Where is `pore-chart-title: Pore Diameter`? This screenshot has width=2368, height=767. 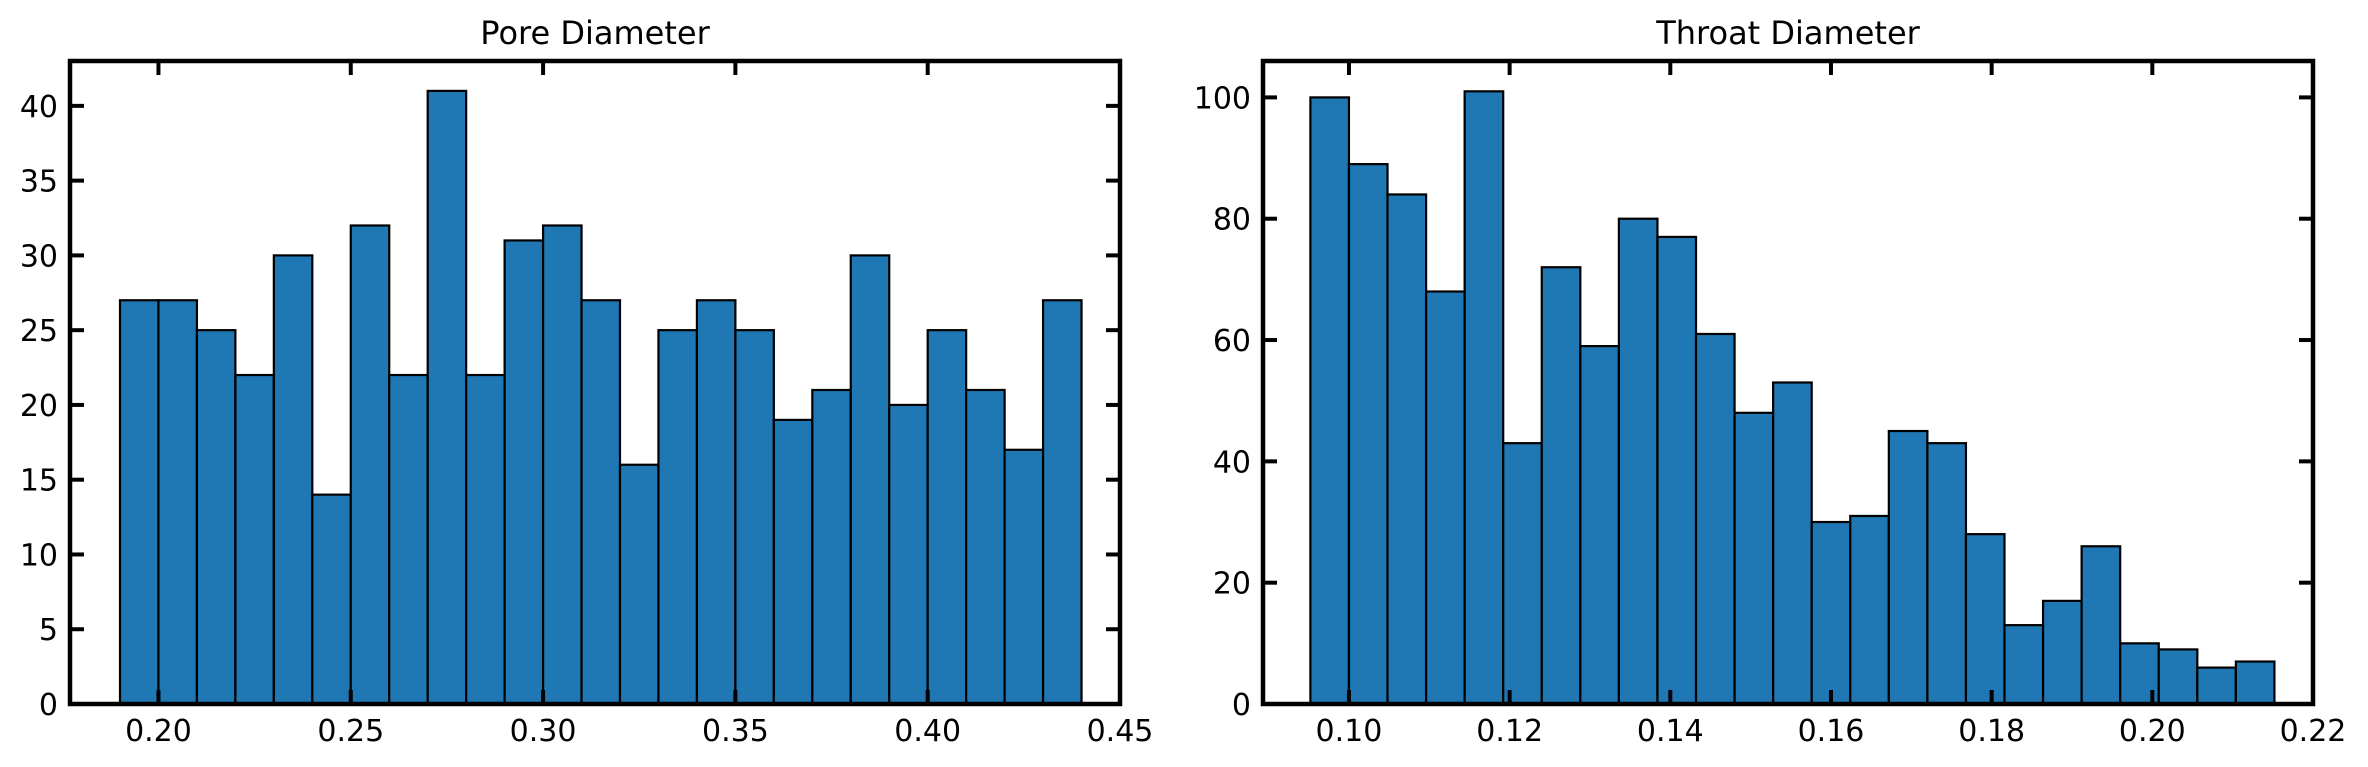
pore-chart-title: Pore Diameter is located at coordinates (595, 33).